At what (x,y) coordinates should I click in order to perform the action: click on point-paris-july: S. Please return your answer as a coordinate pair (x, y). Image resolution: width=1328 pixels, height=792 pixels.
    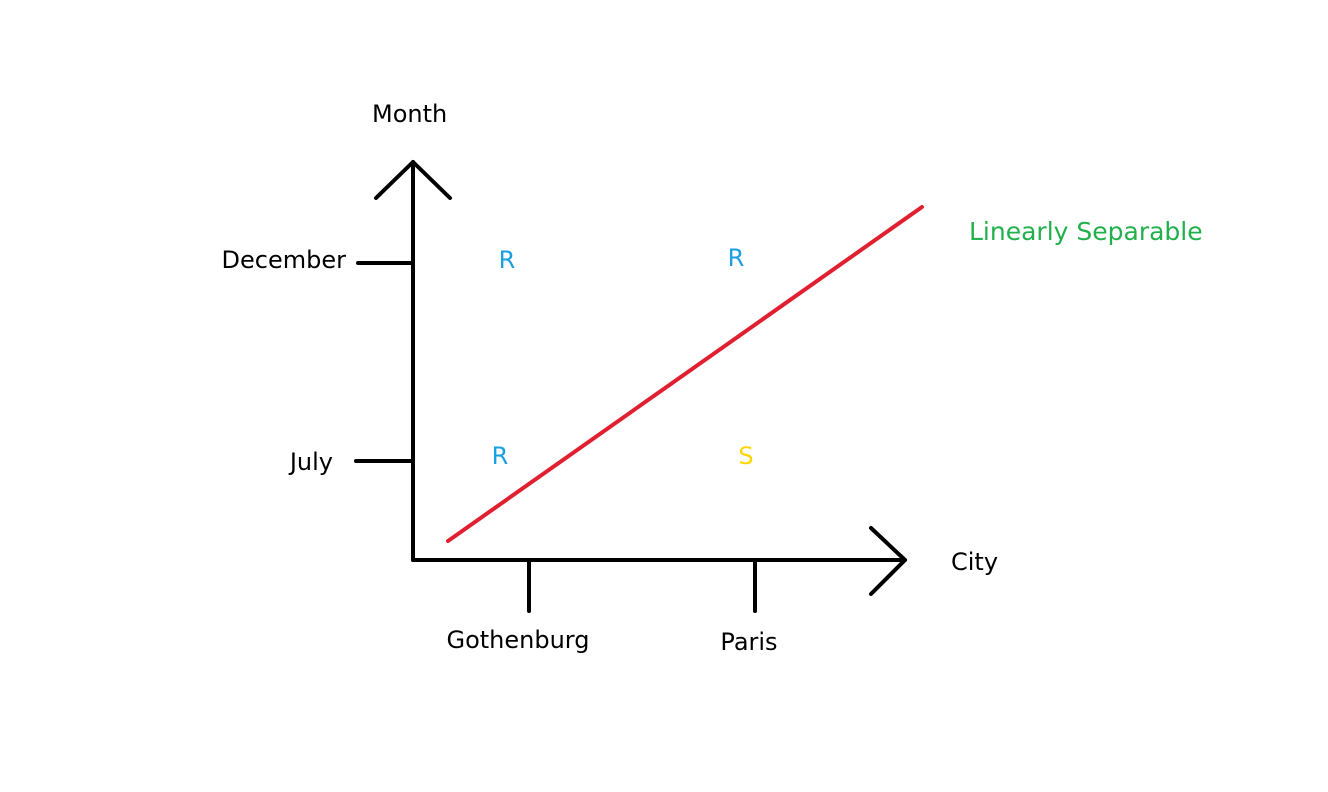
    Looking at the image, I should click on (745, 456).